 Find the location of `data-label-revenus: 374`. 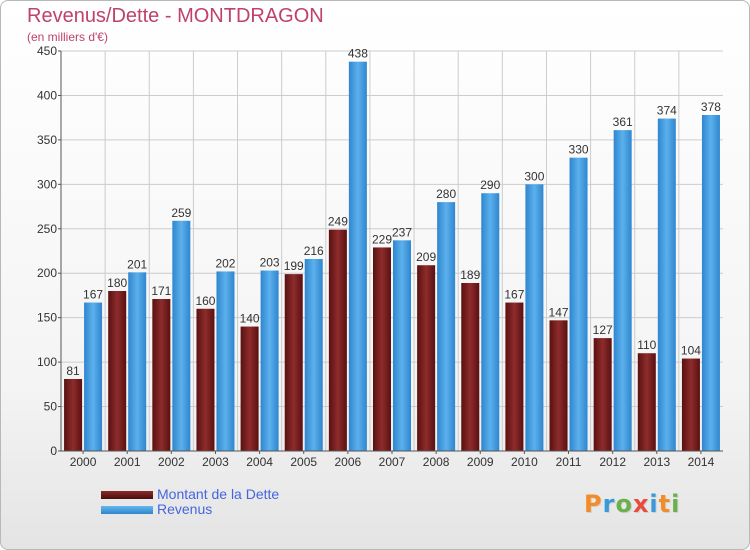

data-label-revenus: 374 is located at coordinates (667, 111).